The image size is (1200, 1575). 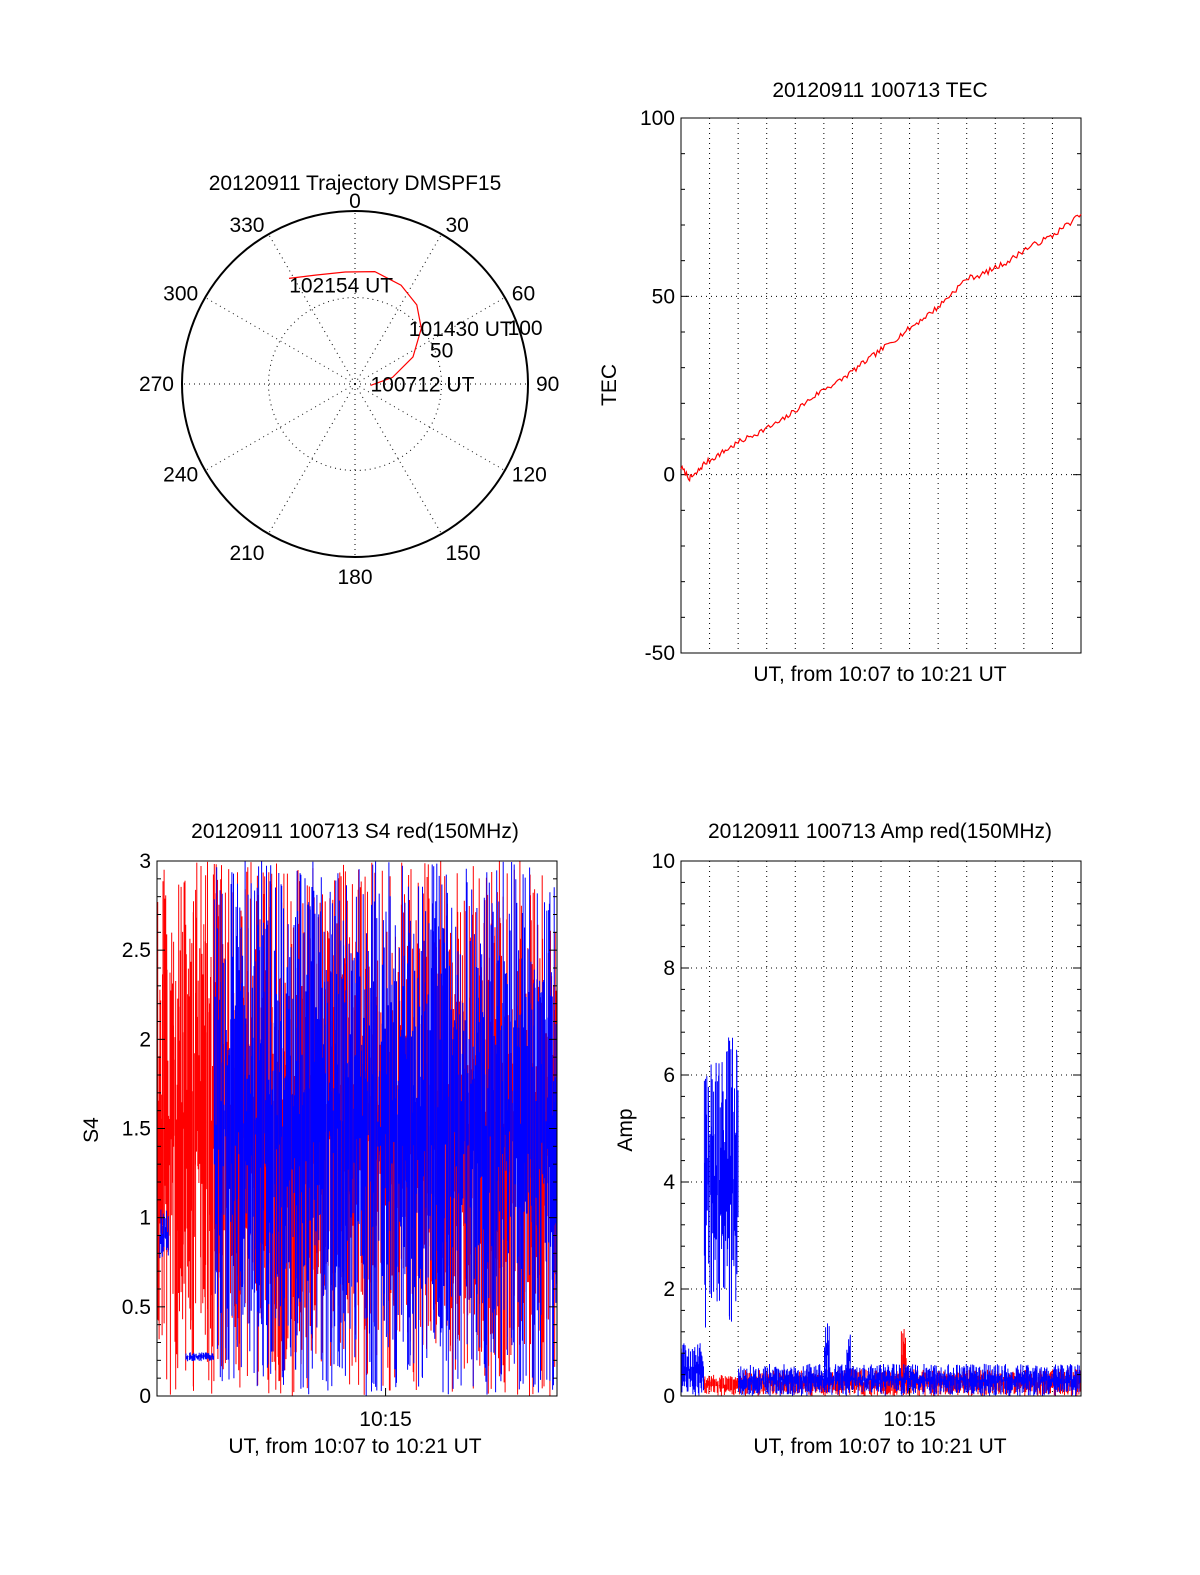 What do you see at coordinates (669, 475) in the screenshot?
I see `tec-ytick-label: 0` at bounding box center [669, 475].